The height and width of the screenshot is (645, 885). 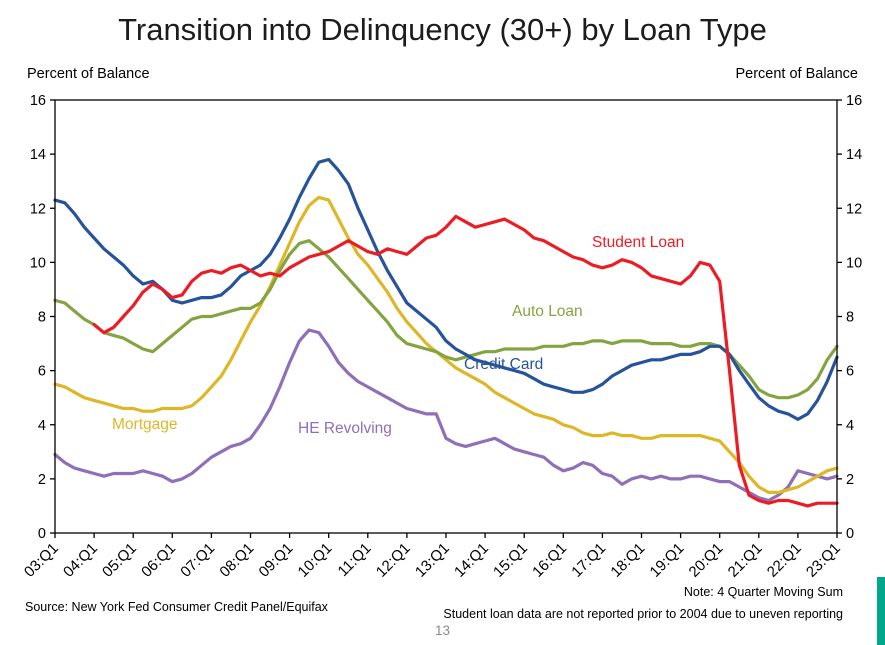 I want to click on x-tick-label: 04:Q1, so click(x=80, y=560).